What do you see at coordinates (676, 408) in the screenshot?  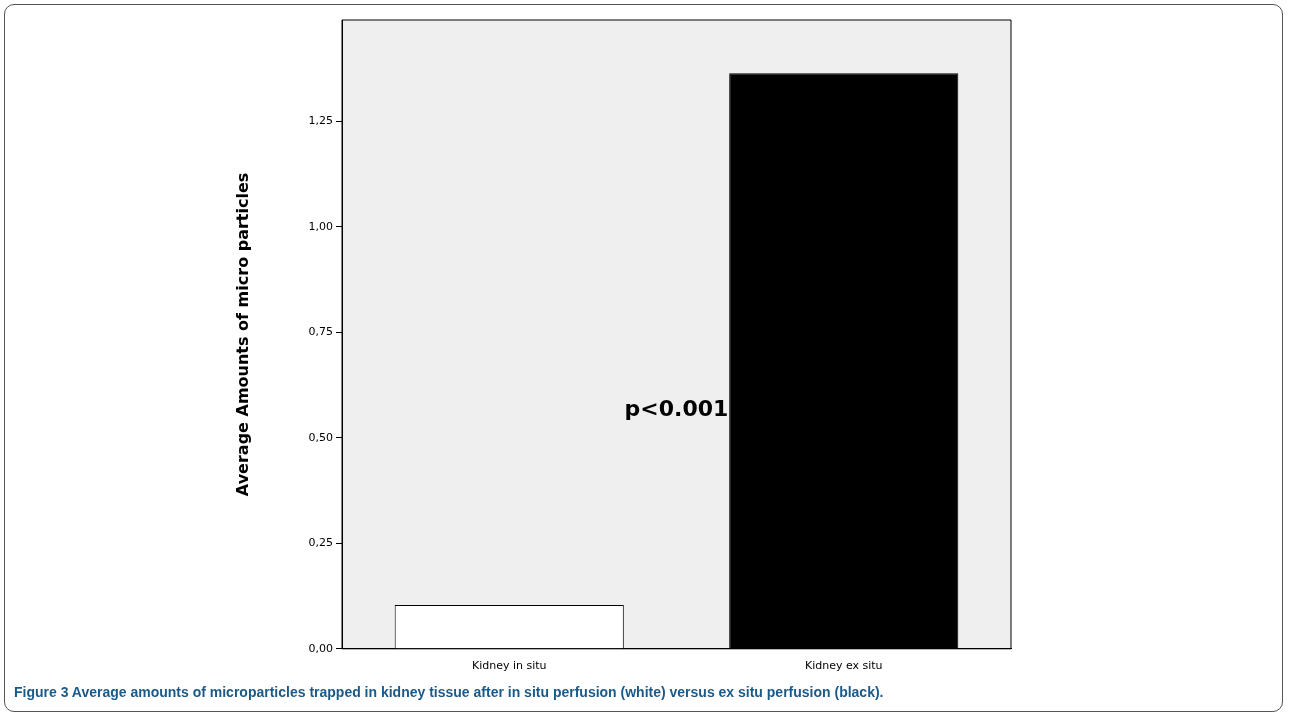 I see `annotation: p<0.001` at bounding box center [676, 408].